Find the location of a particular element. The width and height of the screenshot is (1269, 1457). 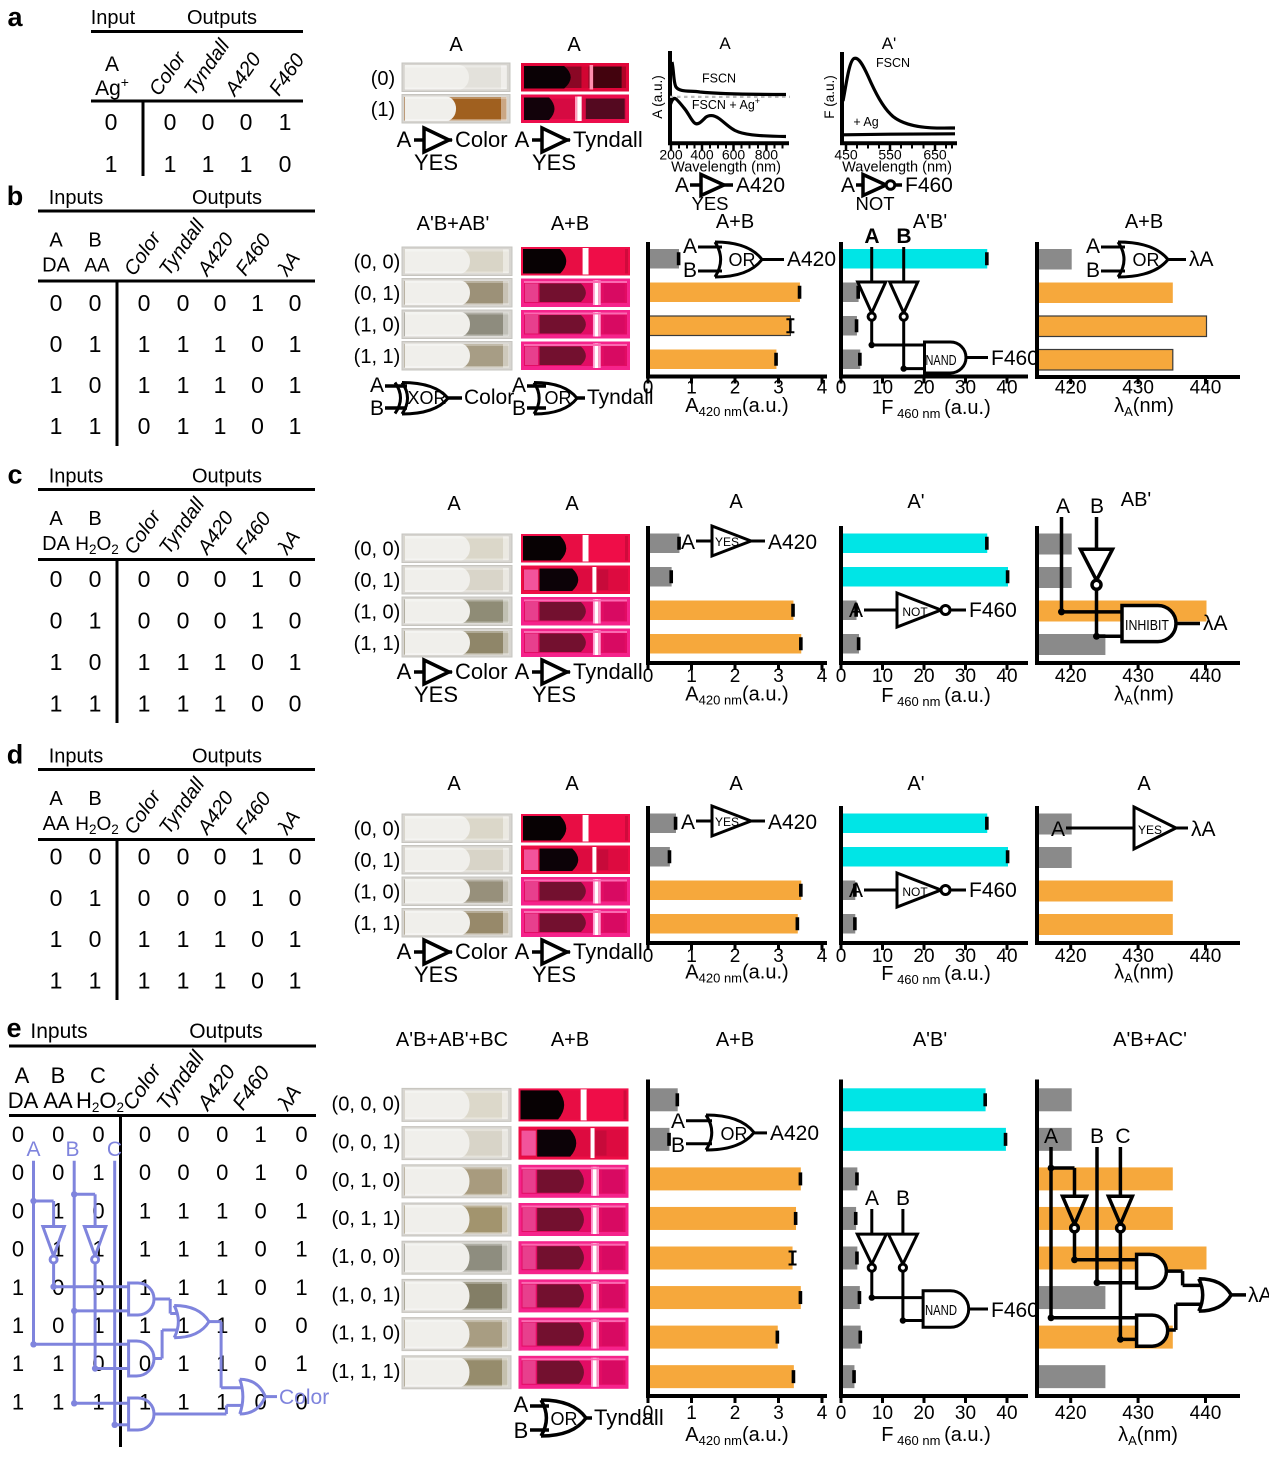

svg-text: + Ag is located at coordinates (865, 122).